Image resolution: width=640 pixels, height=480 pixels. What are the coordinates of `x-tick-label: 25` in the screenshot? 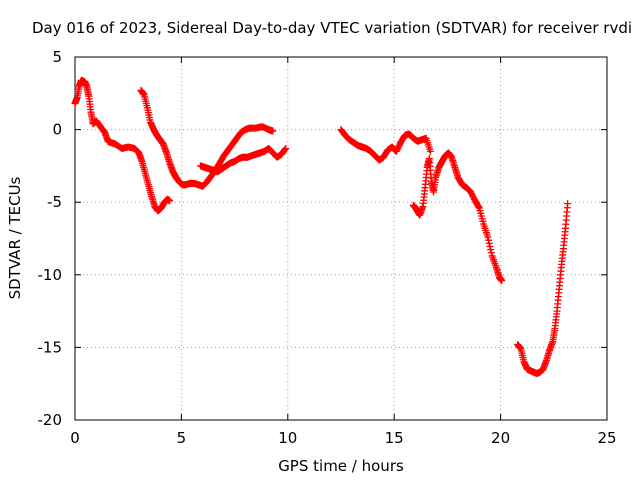 It's located at (606, 438).